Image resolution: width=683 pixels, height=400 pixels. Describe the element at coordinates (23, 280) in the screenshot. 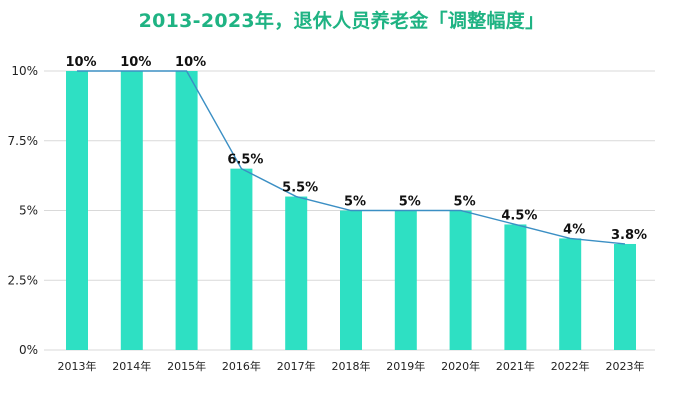

I see `y-tick-label: 2.5%` at that location.